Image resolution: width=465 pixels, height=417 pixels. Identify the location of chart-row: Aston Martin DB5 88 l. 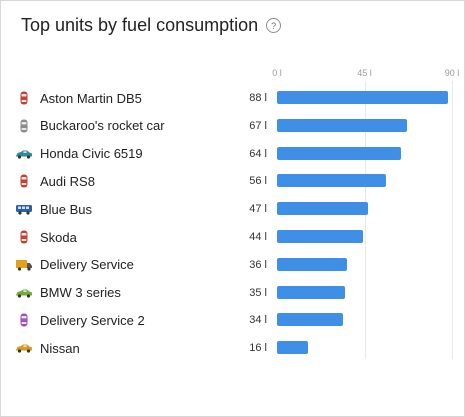
(232, 98).